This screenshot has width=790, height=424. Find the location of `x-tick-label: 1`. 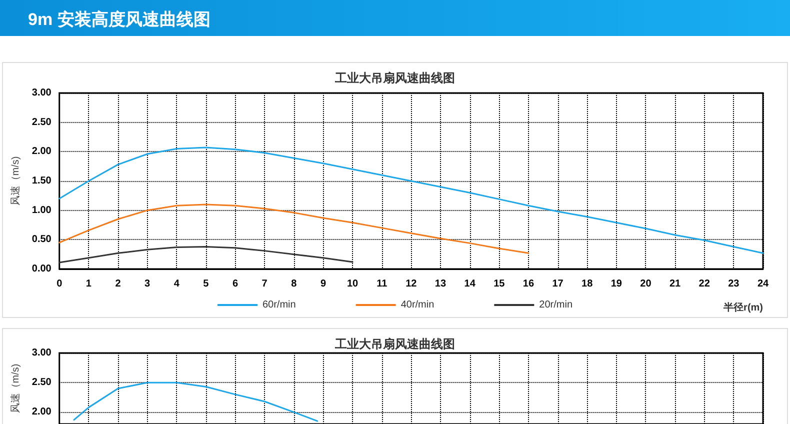

x-tick-label: 1 is located at coordinates (89, 284).